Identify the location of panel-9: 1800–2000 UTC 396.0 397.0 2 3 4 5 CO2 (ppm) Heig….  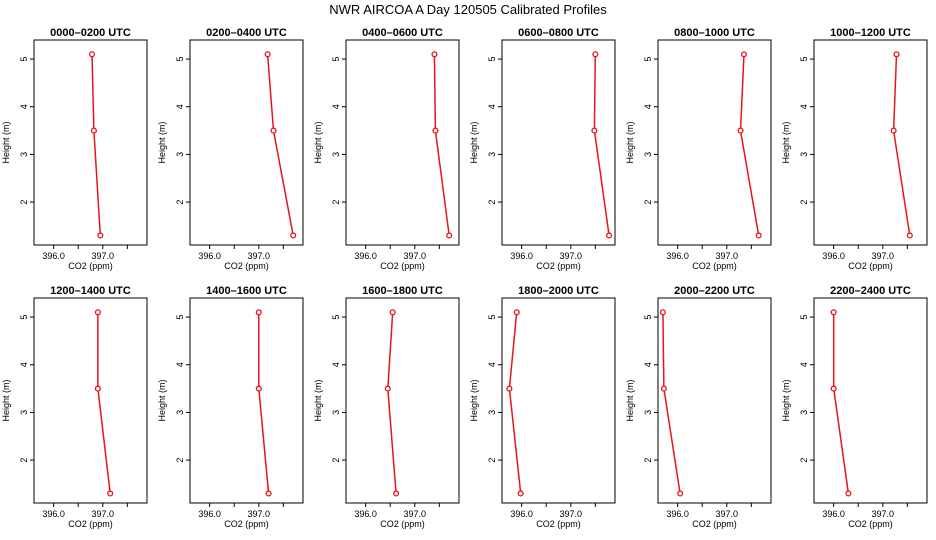
(542, 407).